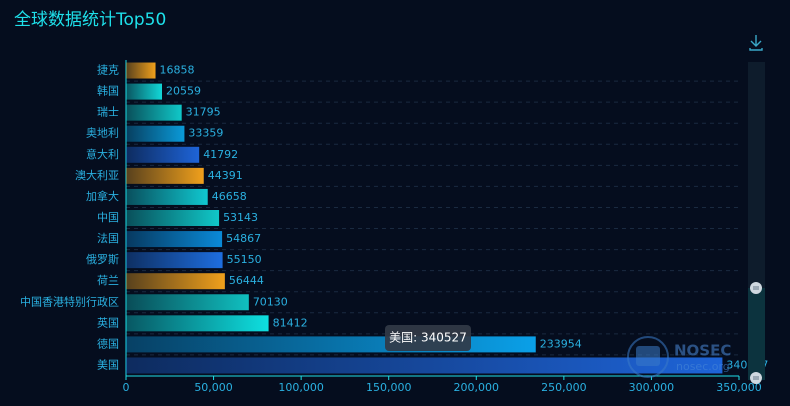 The width and height of the screenshot is (790, 406). I want to click on tooltip-box, so click(428, 338).